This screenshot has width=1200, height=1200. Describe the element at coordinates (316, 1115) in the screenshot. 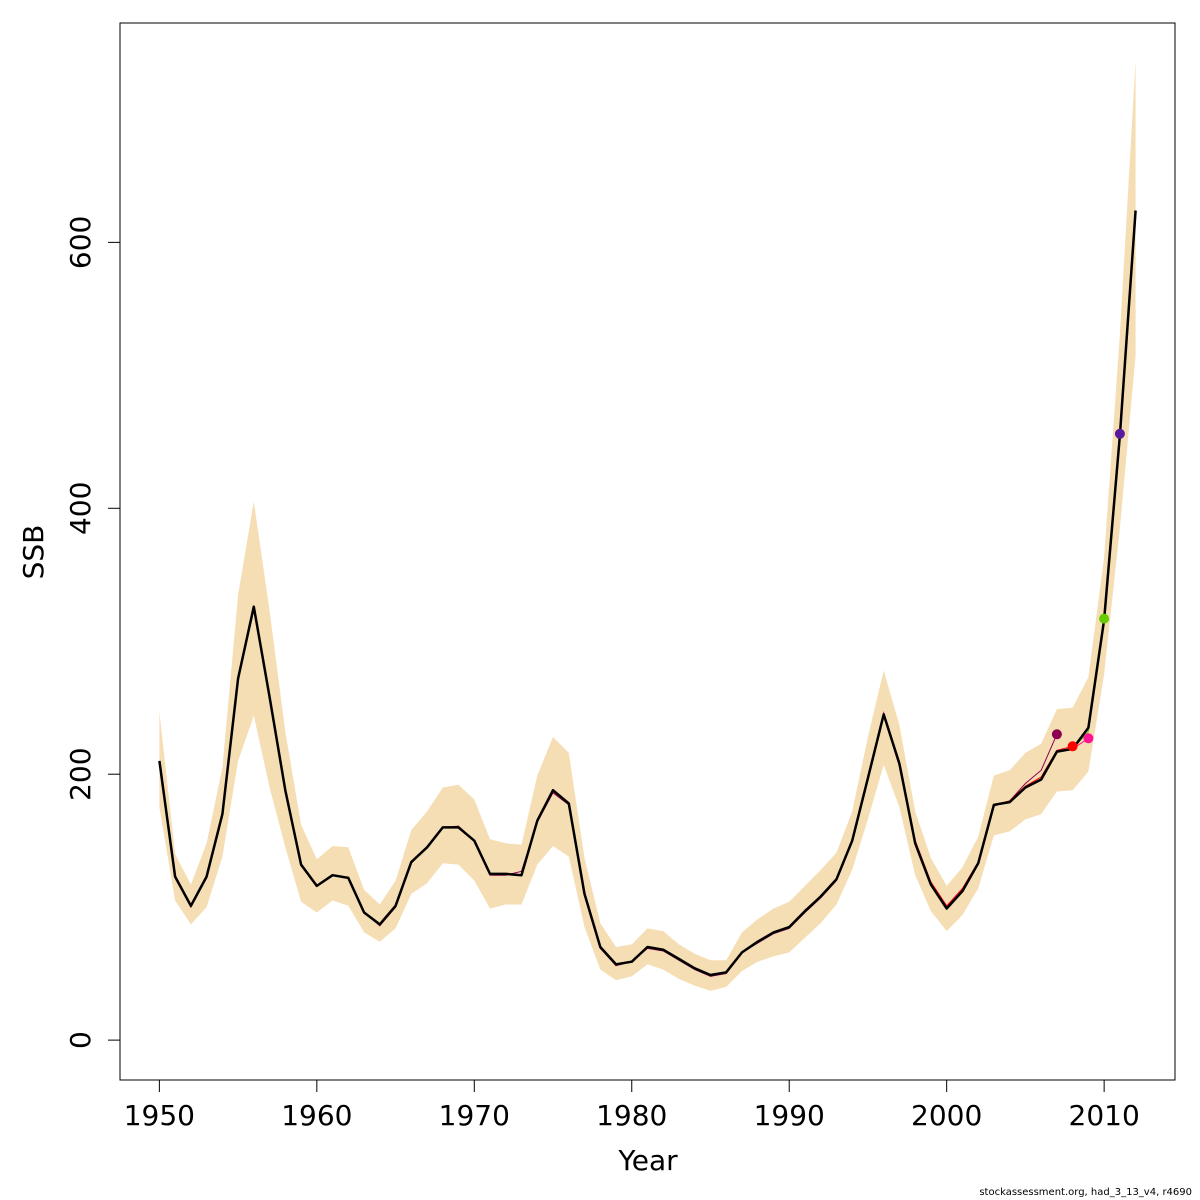

I see `x-tick-label: 1960` at that location.